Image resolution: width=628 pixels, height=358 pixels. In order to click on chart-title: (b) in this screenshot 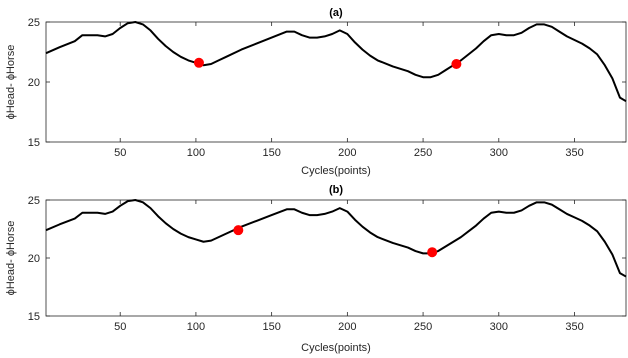, I will do `click(336, 190)`.